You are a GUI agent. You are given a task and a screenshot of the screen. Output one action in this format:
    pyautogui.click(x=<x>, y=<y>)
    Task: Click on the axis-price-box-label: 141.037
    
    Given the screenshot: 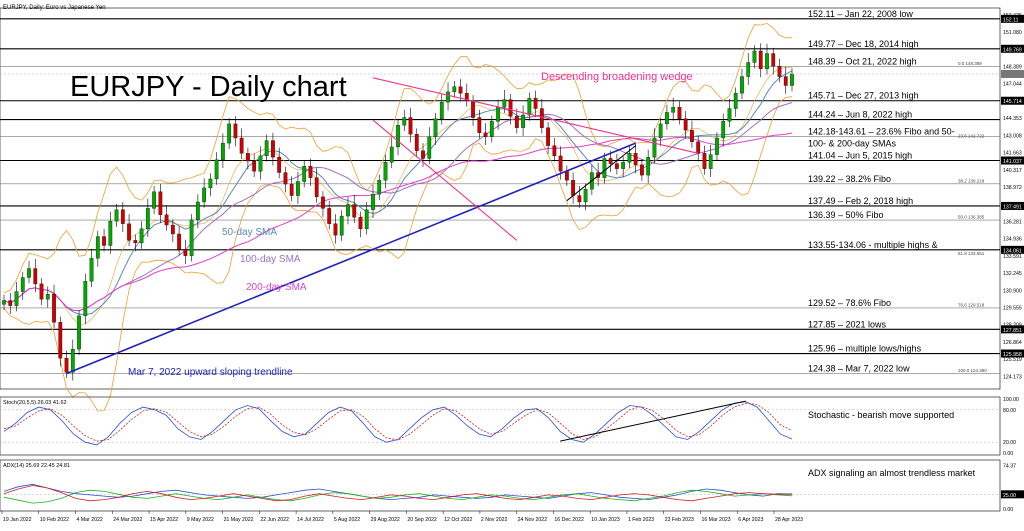 What is the action you would take?
    pyautogui.click(x=1012, y=162)
    